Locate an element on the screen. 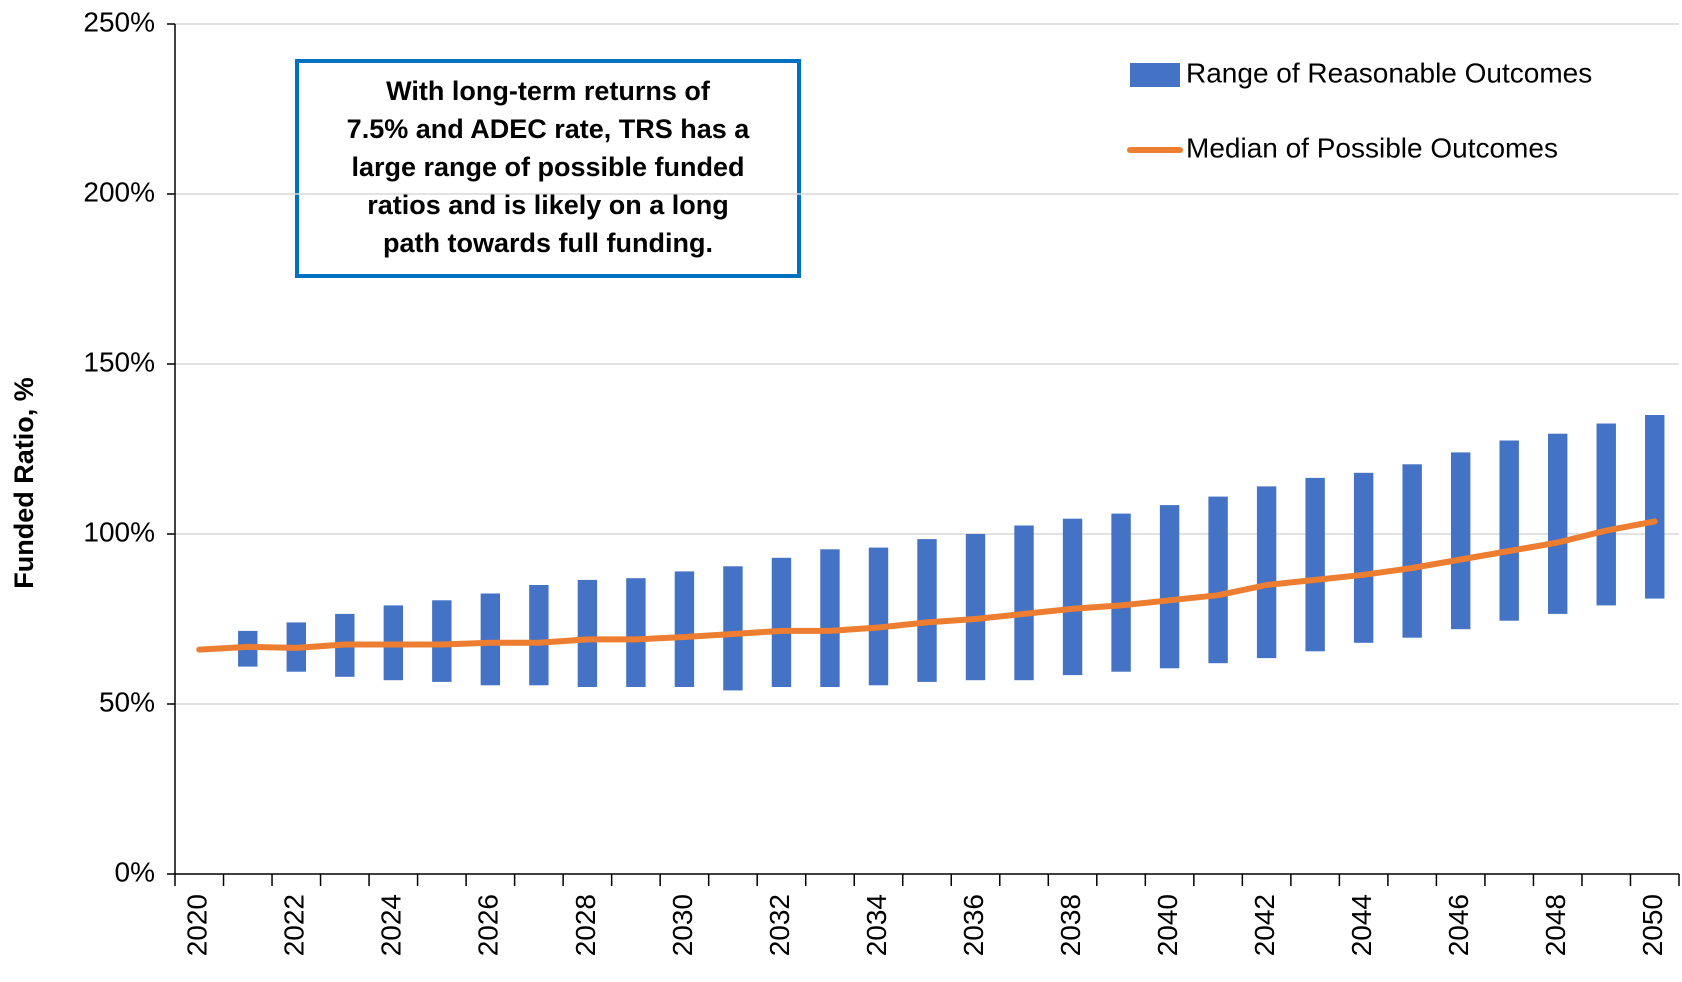  x-tick-label: 2050 is located at coordinates (1652, 925).